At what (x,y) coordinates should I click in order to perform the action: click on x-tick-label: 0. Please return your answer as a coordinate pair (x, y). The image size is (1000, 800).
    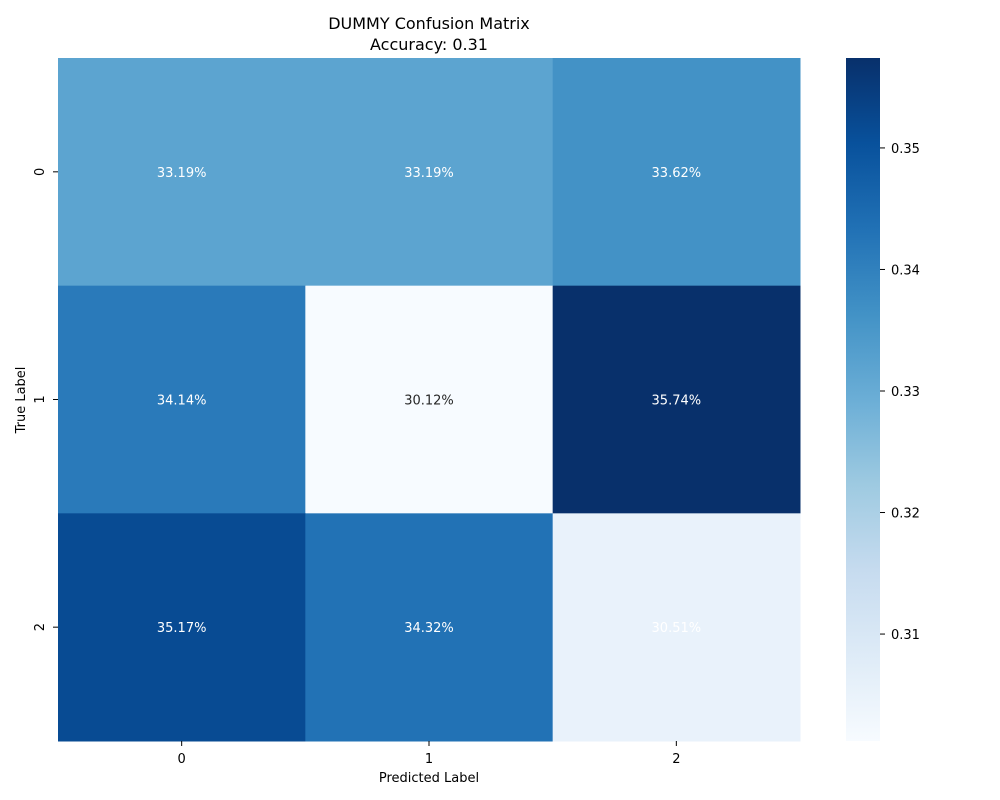
    Looking at the image, I should click on (182, 759).